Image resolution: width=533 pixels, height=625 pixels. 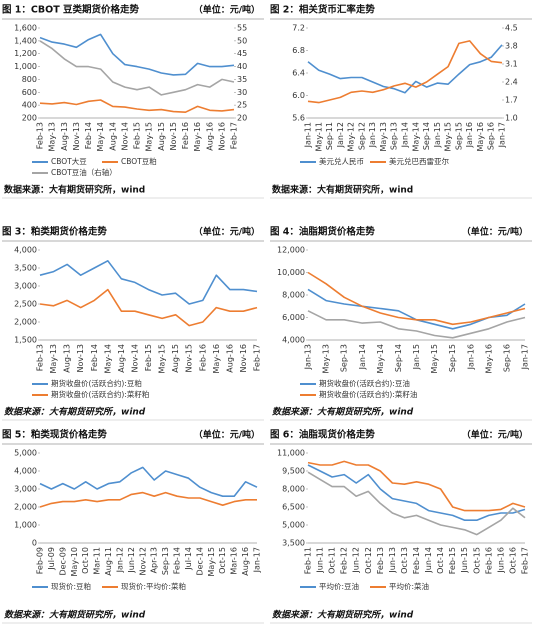 What do you see at coordinates (108, 561) in the screenshot?
I see `x-tick-label: Aug-11` at bounding box center [108, 561].